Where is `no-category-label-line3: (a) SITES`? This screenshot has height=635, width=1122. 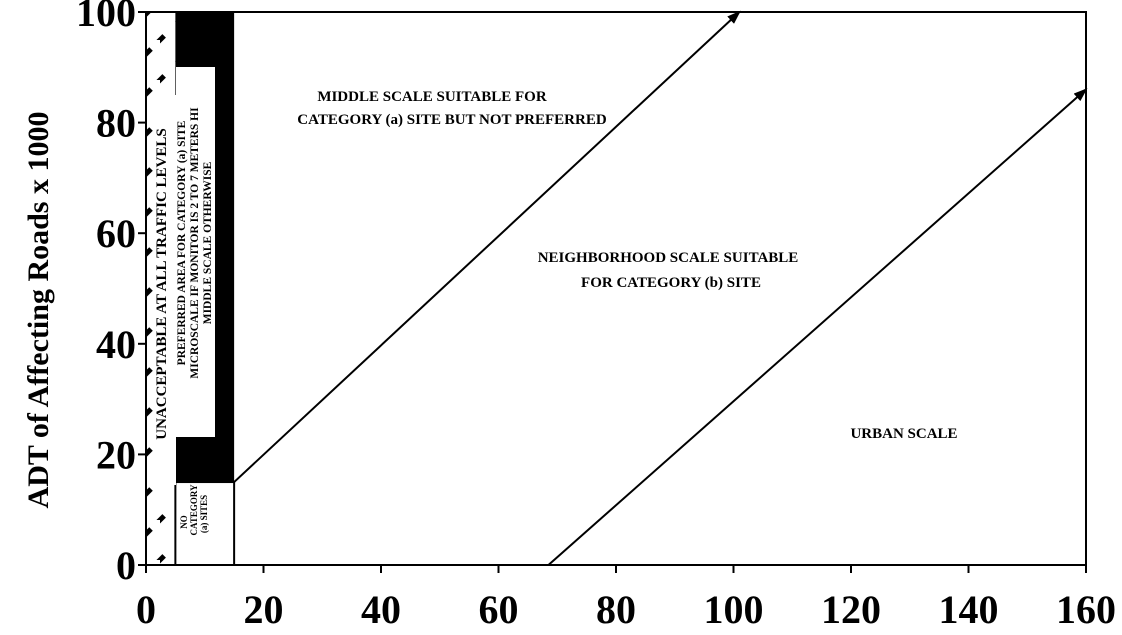 no-category-label-line3: (a) SITES is located at coordinates (204, 514).